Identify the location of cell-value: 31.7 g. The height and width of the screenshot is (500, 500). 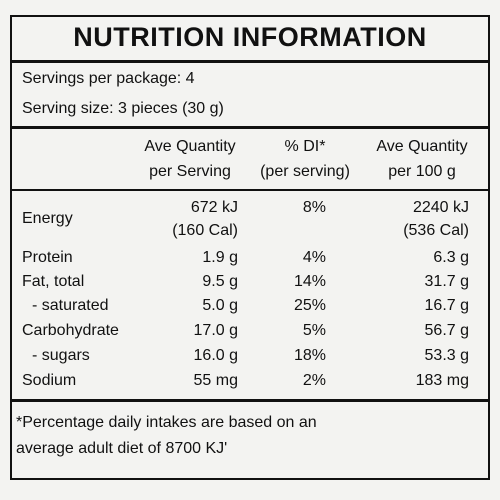
(446, 281).